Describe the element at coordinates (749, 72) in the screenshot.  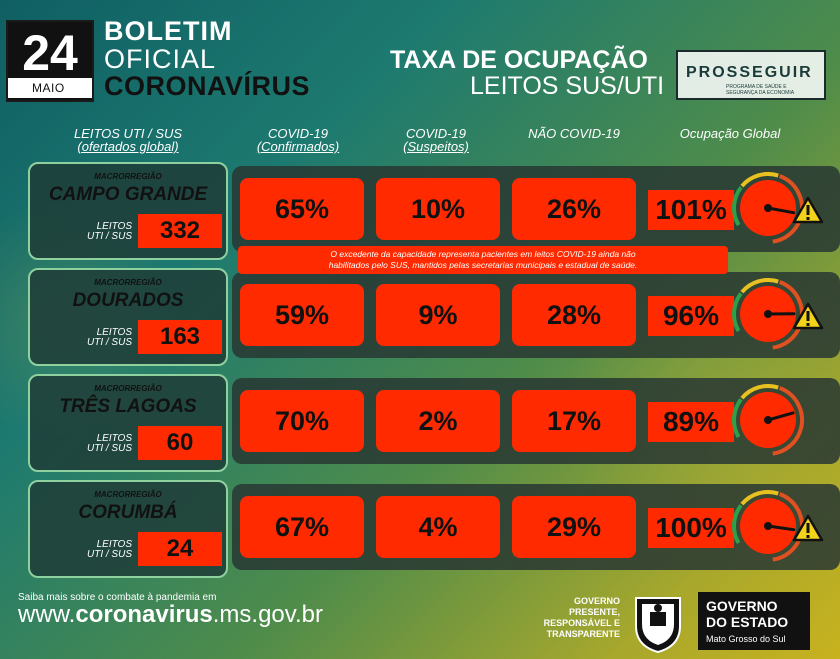
I see `prosseguir-text: PROSSEGUIR` at that location.